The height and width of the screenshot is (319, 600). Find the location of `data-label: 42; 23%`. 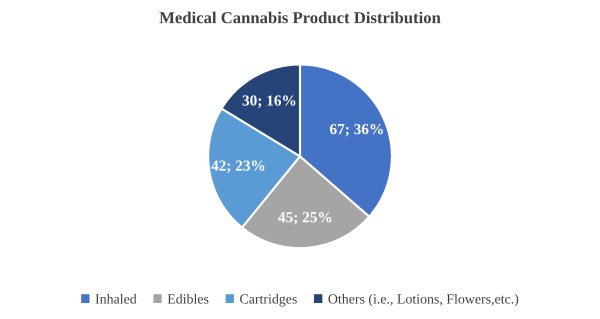

data-label: 42; 23% is located at coordinates (237, 166).